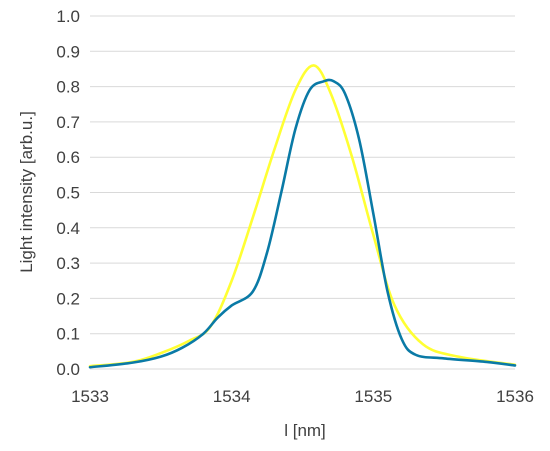 This screenshot has height=451, width=550. Describe the element at coordinates (305, 430) in the screenshot. I see `x-axis-title: l [nm]` at that location.